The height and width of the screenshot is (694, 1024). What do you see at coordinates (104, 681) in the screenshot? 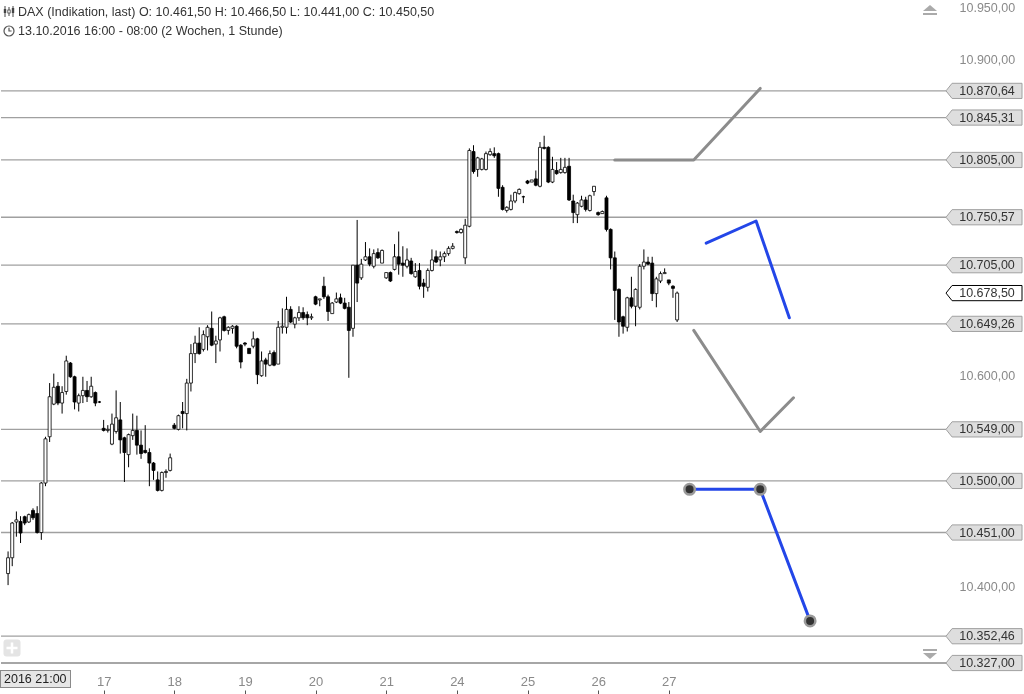
I see `x-tick-label: 17` at bounding box center [104, 681].